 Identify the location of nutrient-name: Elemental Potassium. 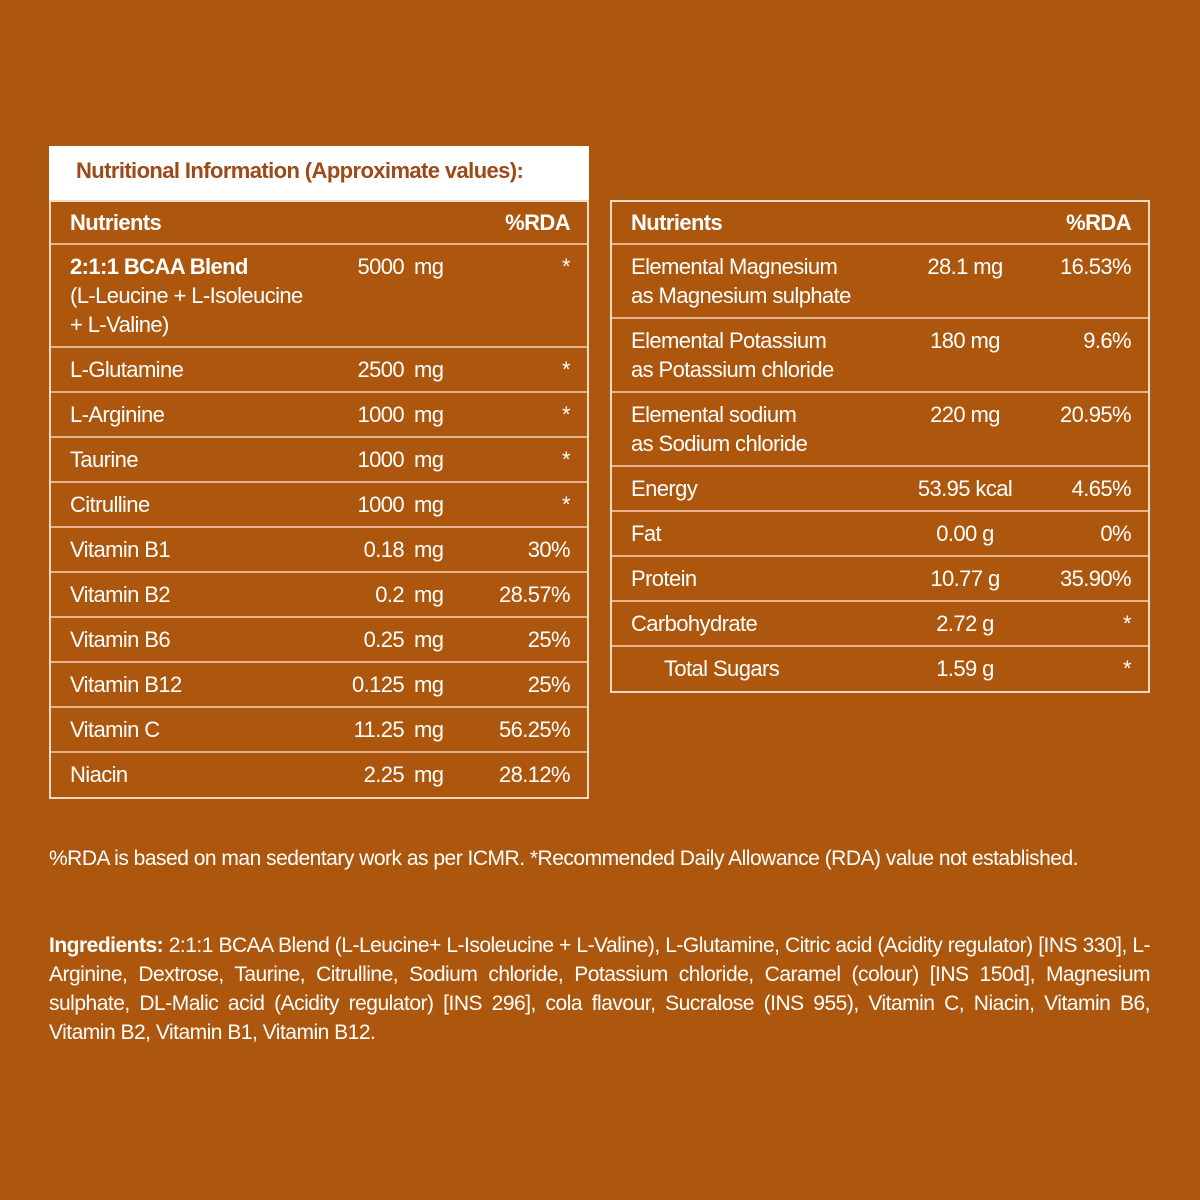
(729, 340).